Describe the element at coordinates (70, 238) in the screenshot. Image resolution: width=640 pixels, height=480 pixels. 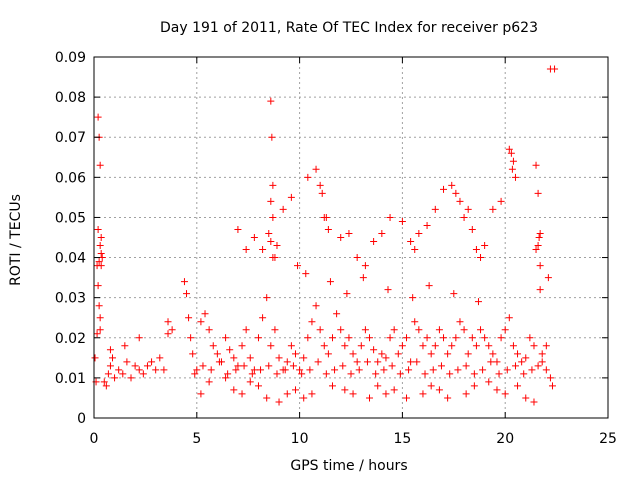
I see `y-tick-labels: 0 0.01 0.02 0.03 0.04 0.05 0.06 0.07 0.08 0.09` at that location.